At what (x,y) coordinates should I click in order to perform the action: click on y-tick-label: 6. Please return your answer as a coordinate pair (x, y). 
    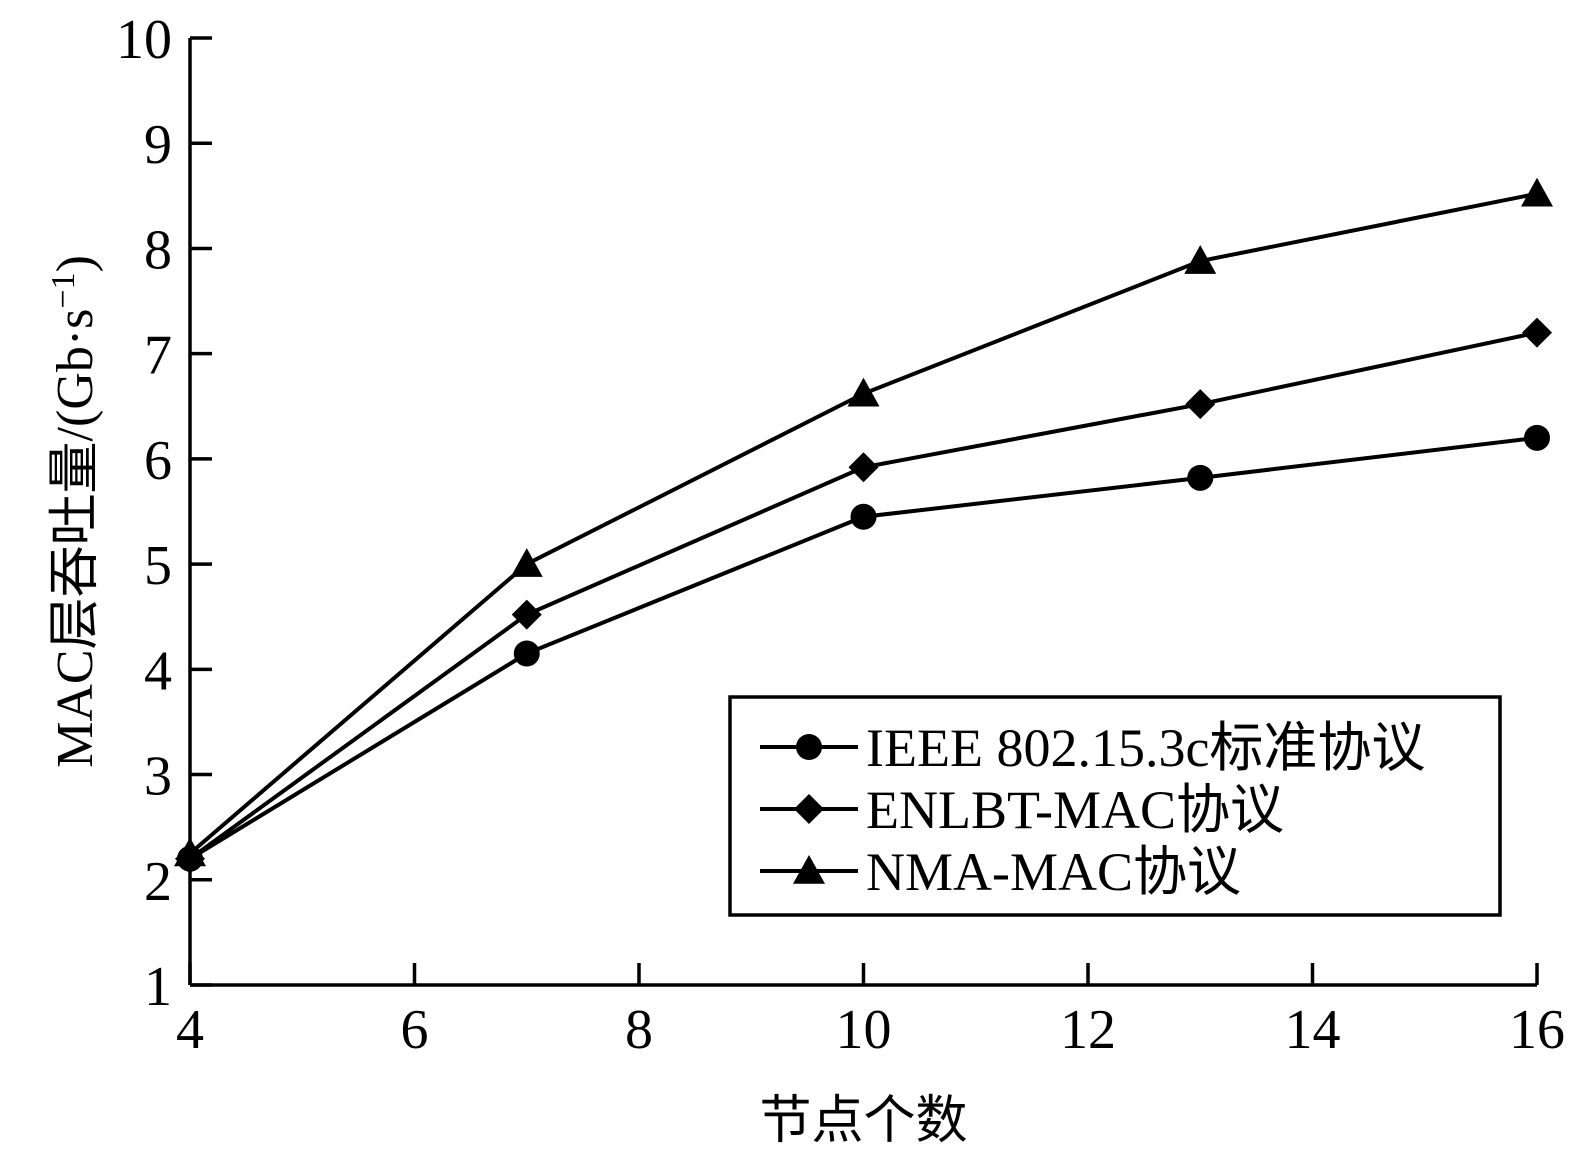
    Looking at the image, I should click on (158, 461).